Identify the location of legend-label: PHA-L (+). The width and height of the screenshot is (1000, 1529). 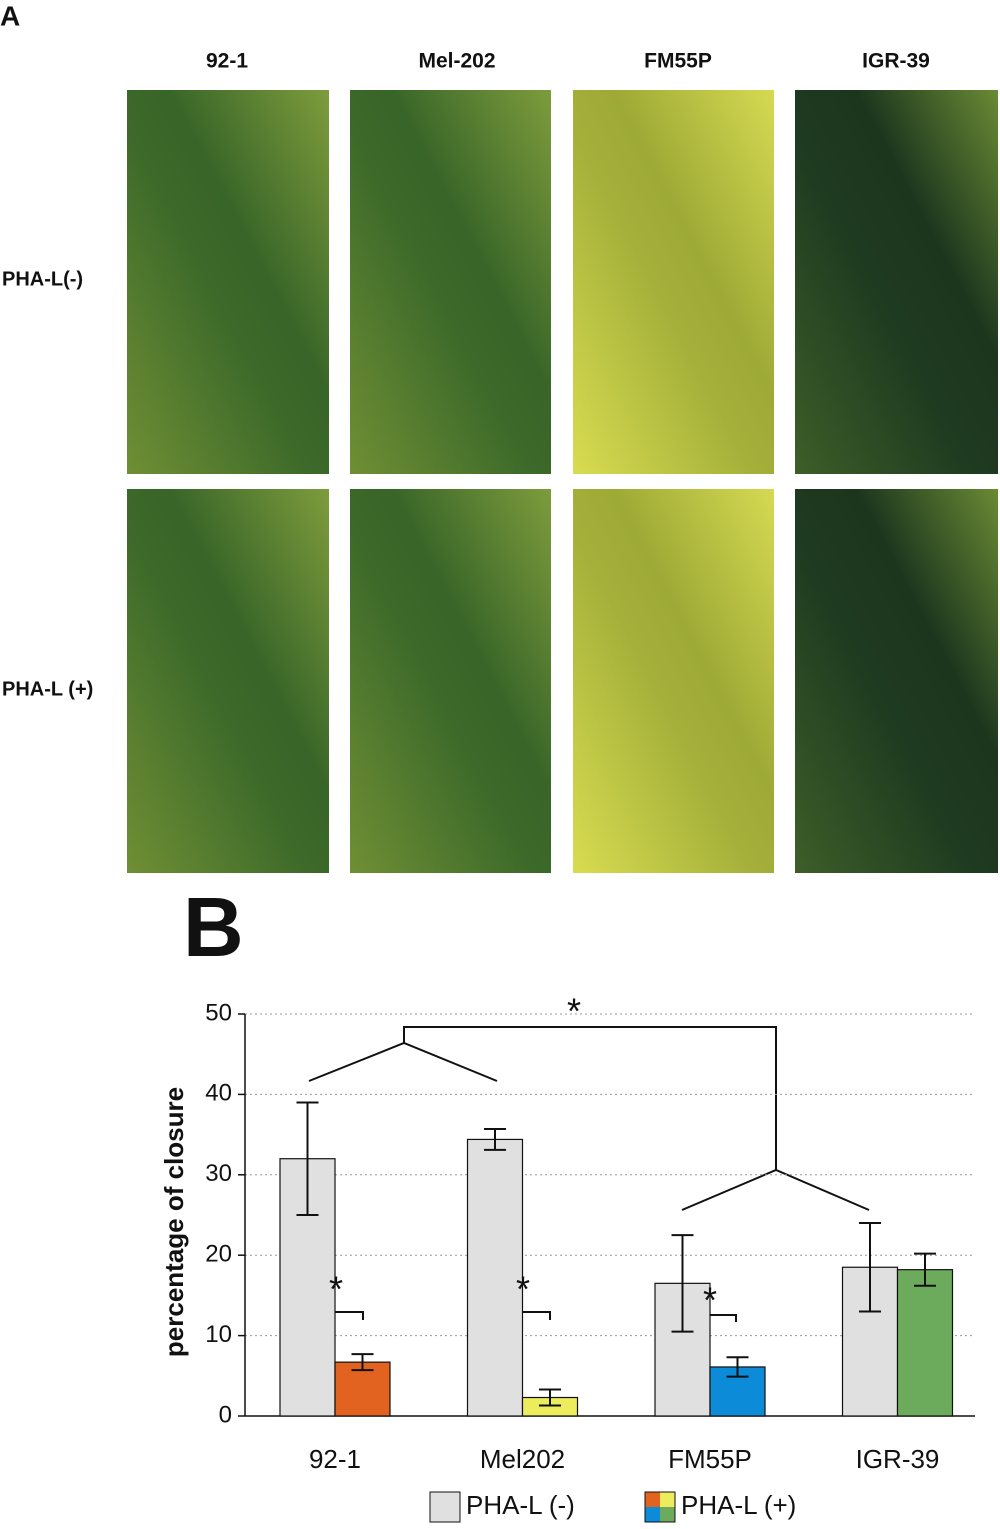
(738, 1505).